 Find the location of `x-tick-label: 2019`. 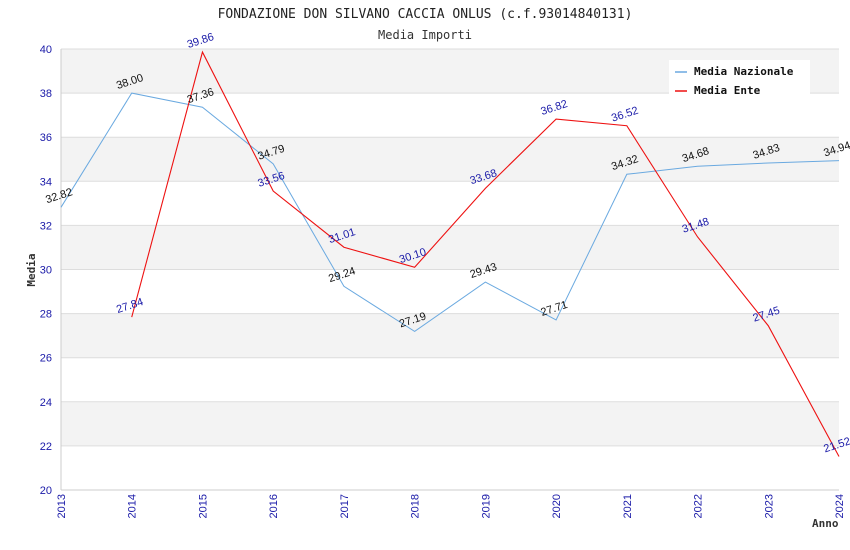

x-tick-label: 2019 is located at coordinates (486, 506).